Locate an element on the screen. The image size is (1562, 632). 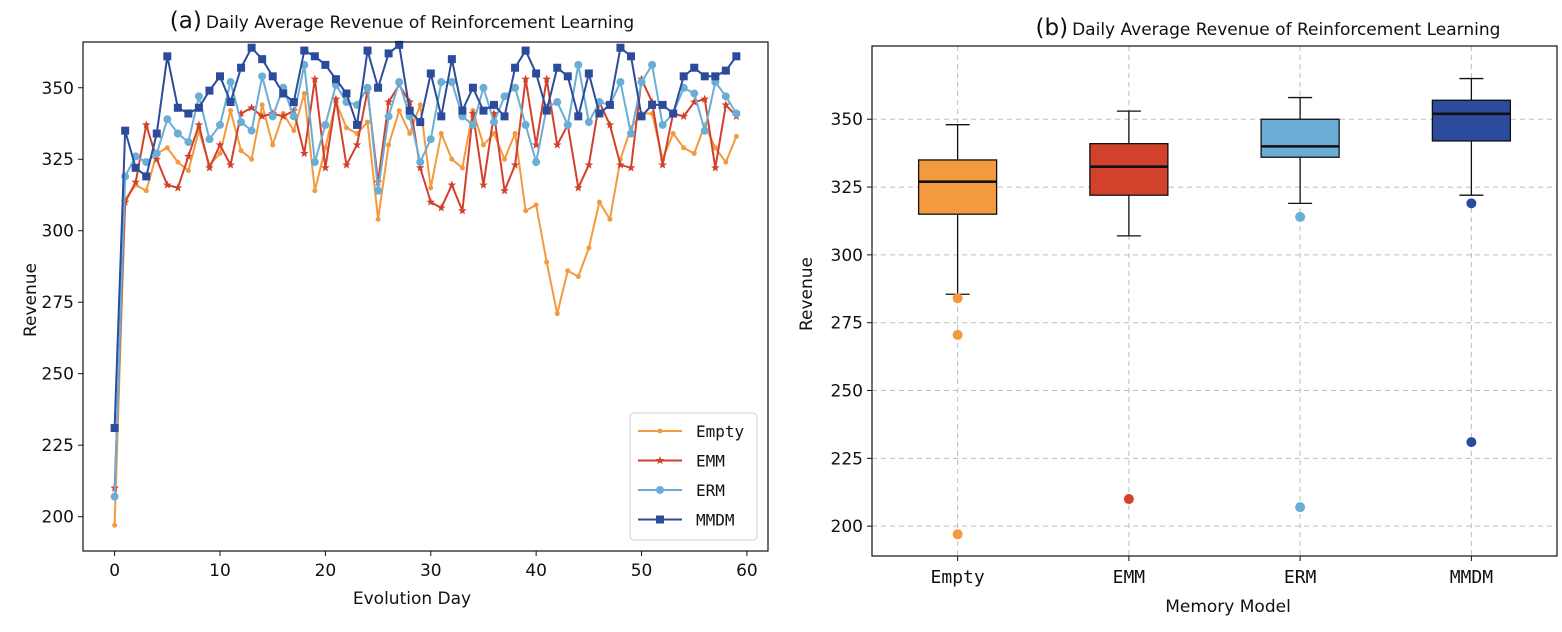
legend-label: EMM is located at coordinates (710, 461).